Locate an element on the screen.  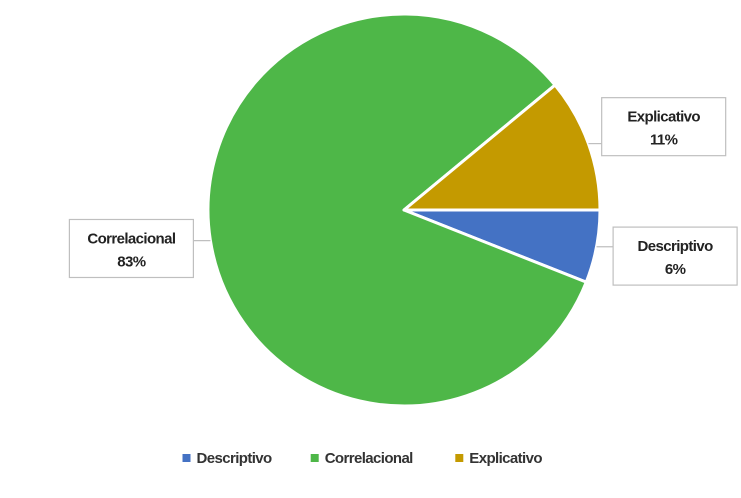
legend-item-explicativo: Explicativo is located at coordinates (498, 458).